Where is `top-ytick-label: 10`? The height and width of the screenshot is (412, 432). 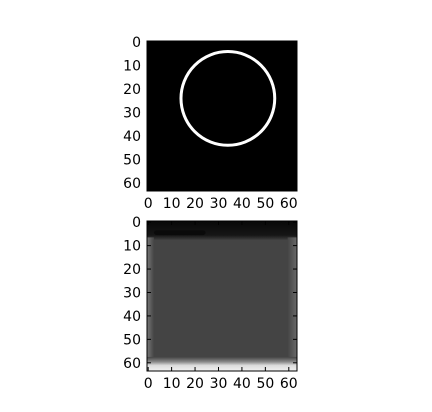 top-ytick-label: 10 is located at coordinates (132, 67).